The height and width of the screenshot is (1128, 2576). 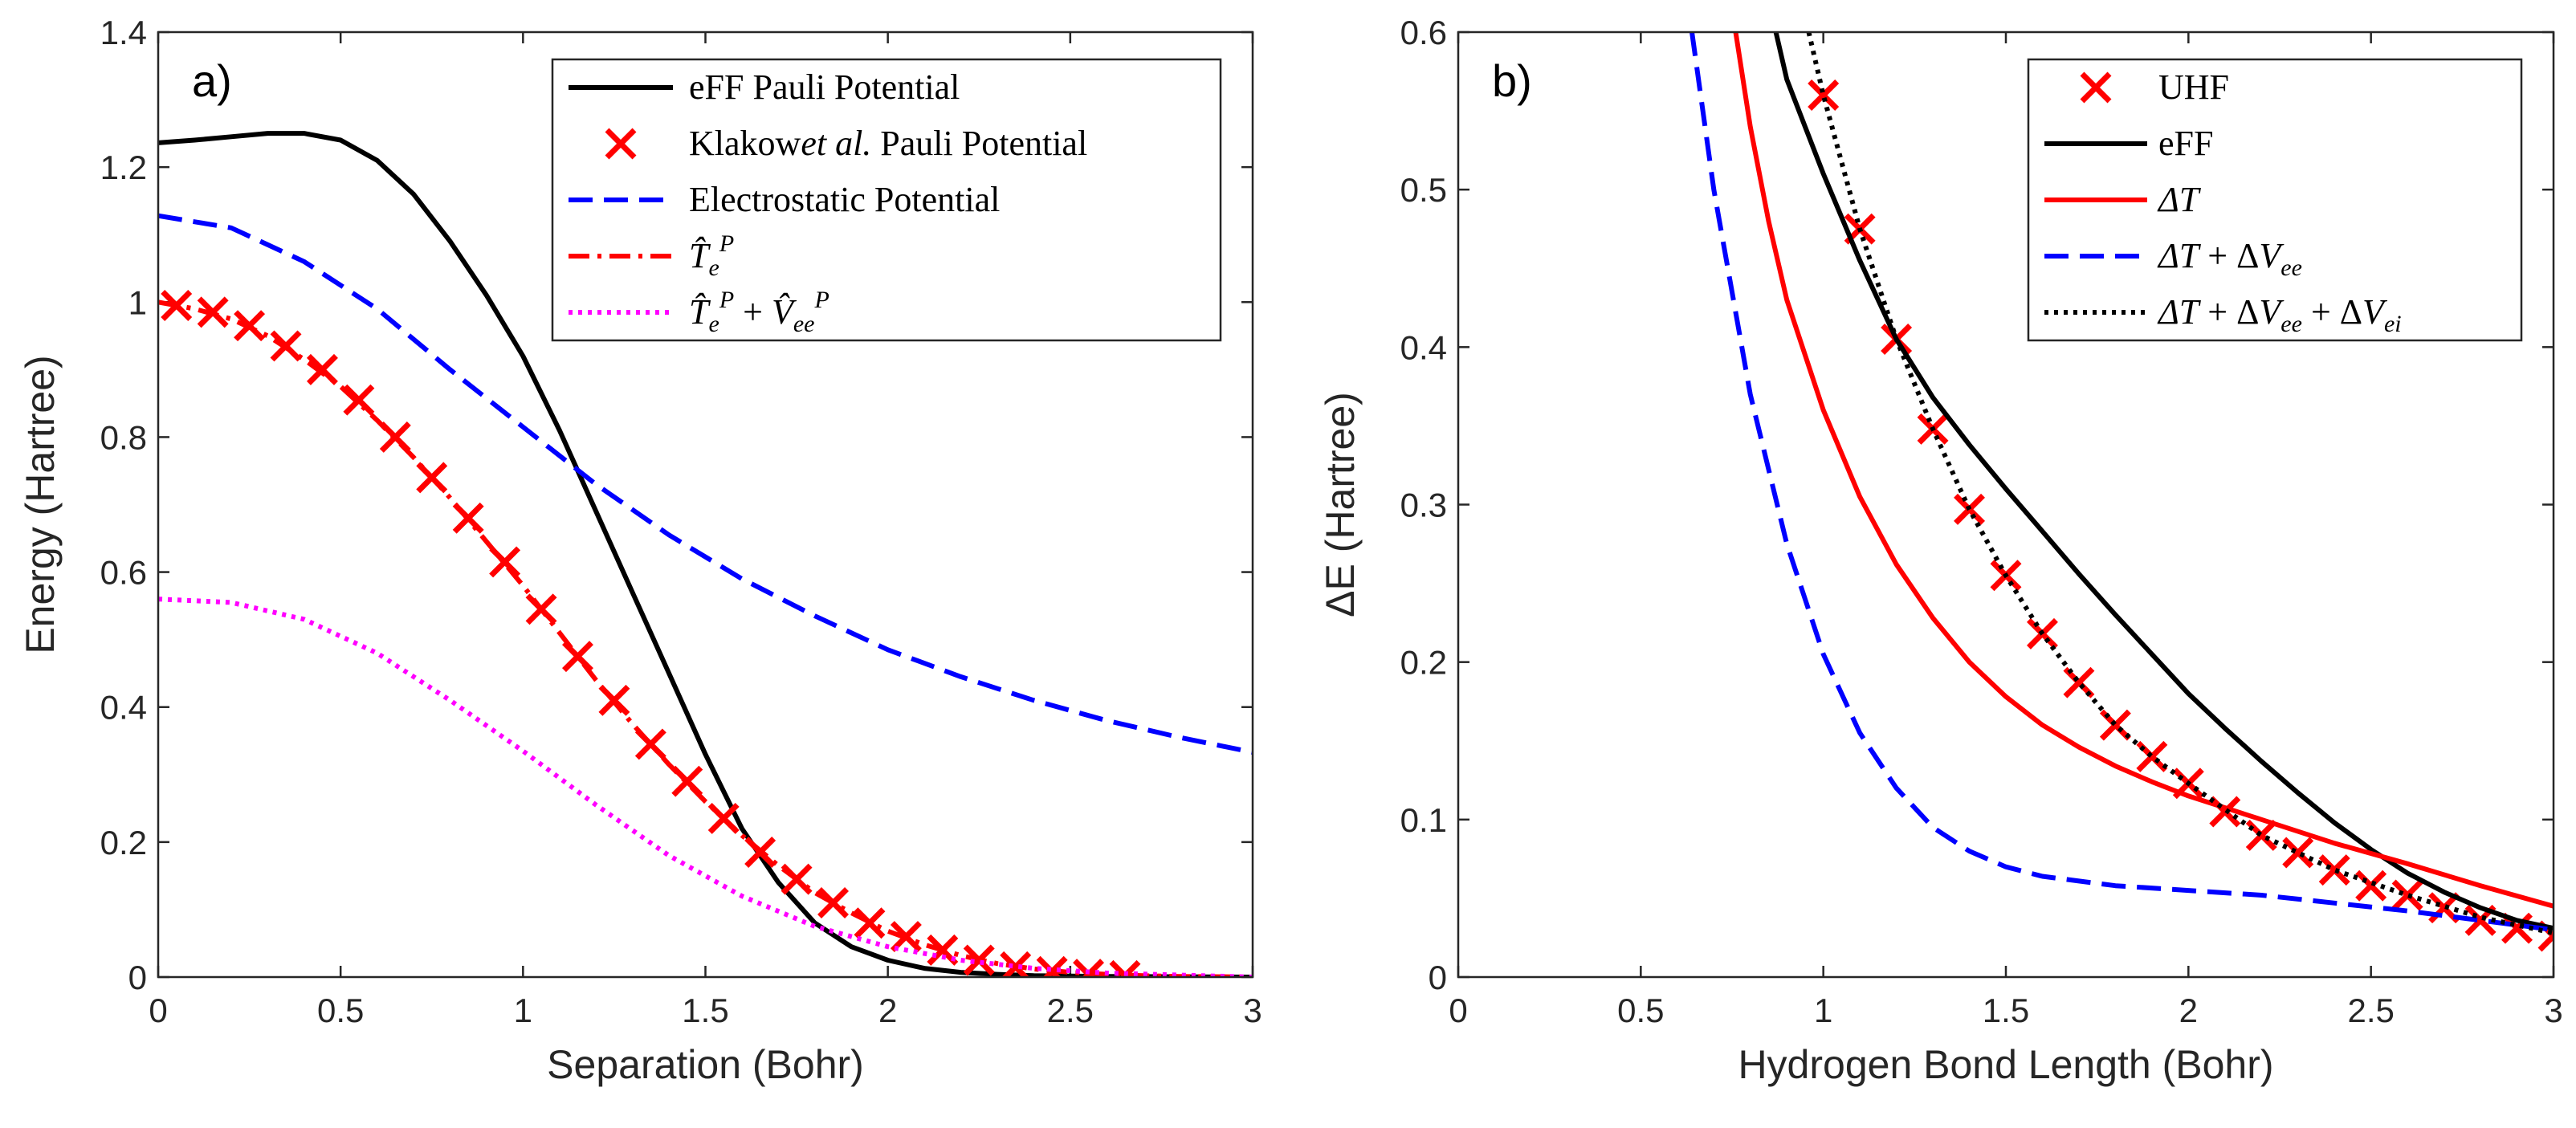 What do you see at coordinates (759, 312) in the screenshot?
I see `legend-label: T̂eP + V̂eeP` at bounding box center [759, 312].